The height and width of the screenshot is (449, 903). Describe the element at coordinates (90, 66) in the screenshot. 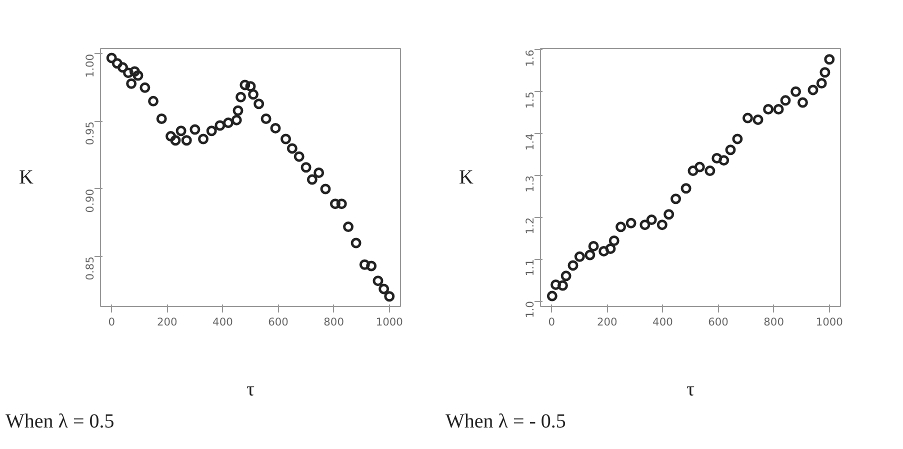

I see `y-tick-label: 1.00` at that location.